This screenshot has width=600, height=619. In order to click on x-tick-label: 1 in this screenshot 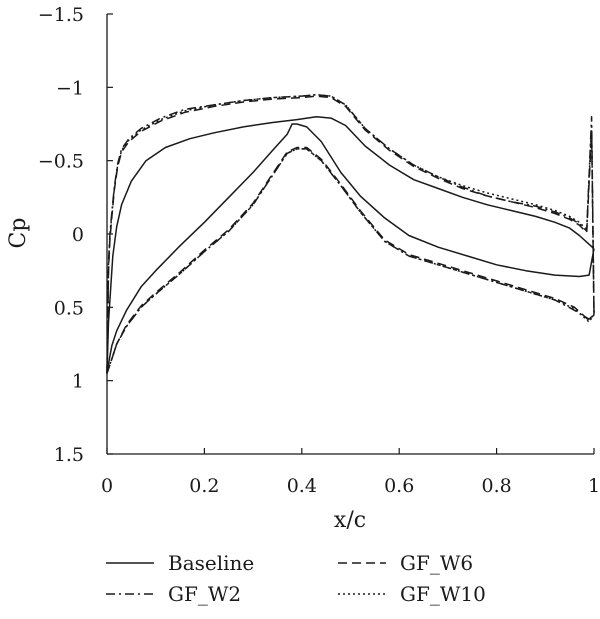, I will do `click(594, 486)`.